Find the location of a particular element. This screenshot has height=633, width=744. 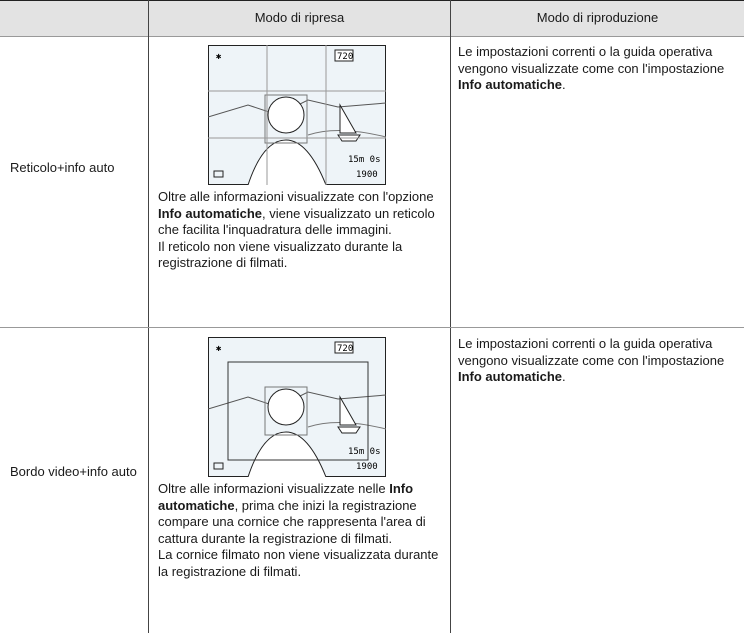

header-row is located at coordinates (372, 18).